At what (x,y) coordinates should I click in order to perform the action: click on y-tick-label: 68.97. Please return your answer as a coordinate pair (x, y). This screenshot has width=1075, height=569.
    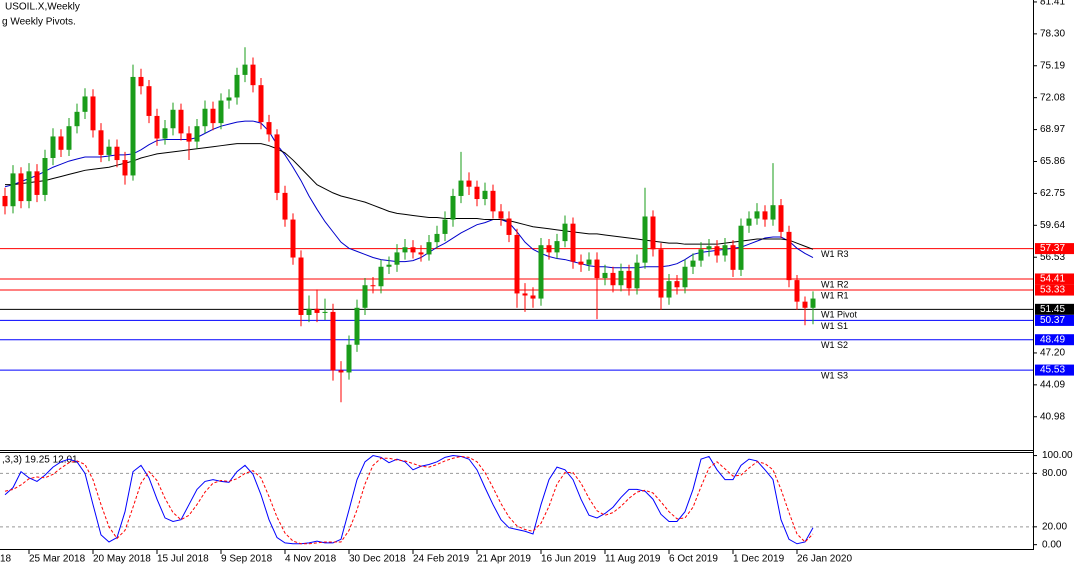
    Looking at the image, I should click on (1052, 129).